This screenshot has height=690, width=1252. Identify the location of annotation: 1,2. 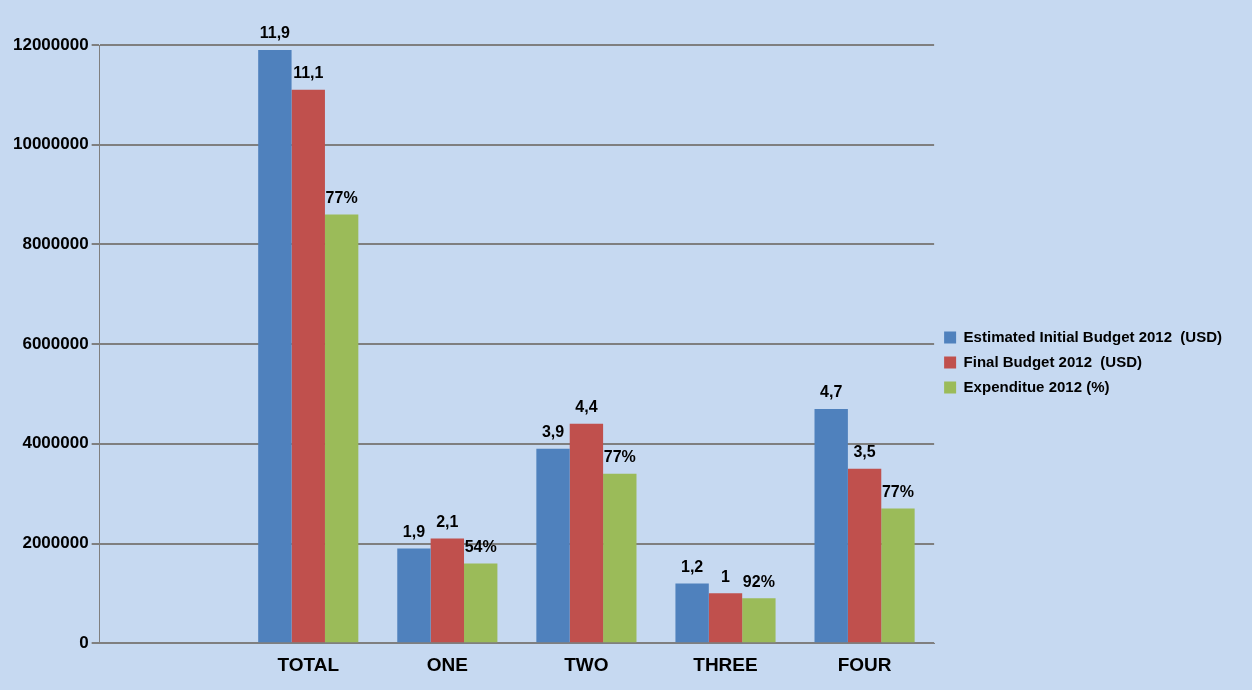
(692, 566).